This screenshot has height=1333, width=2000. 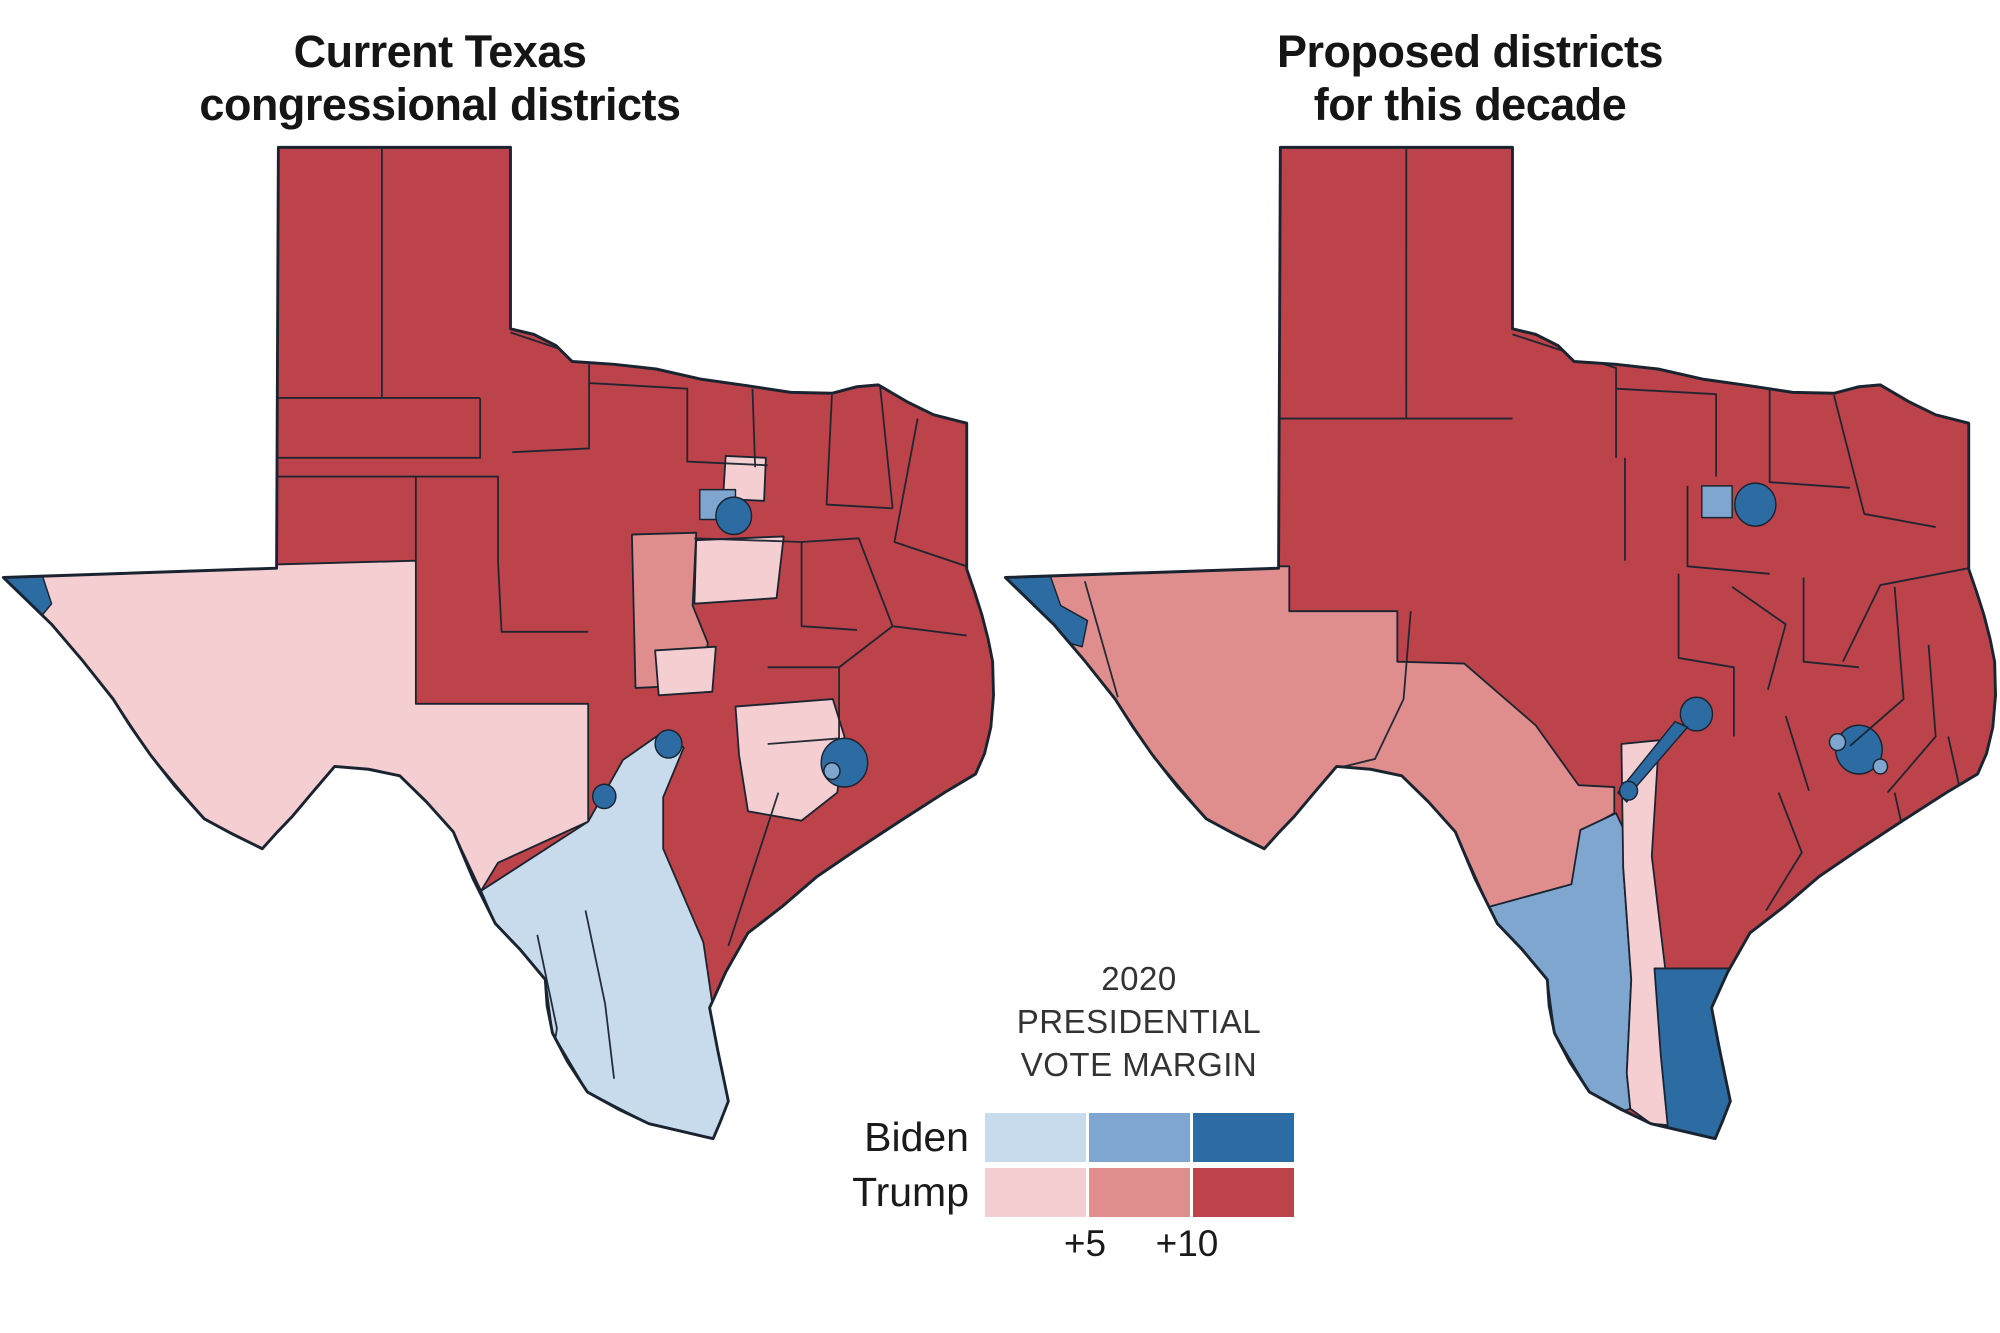 I want to click on city-houston-blob, so click(x=844, y=762).